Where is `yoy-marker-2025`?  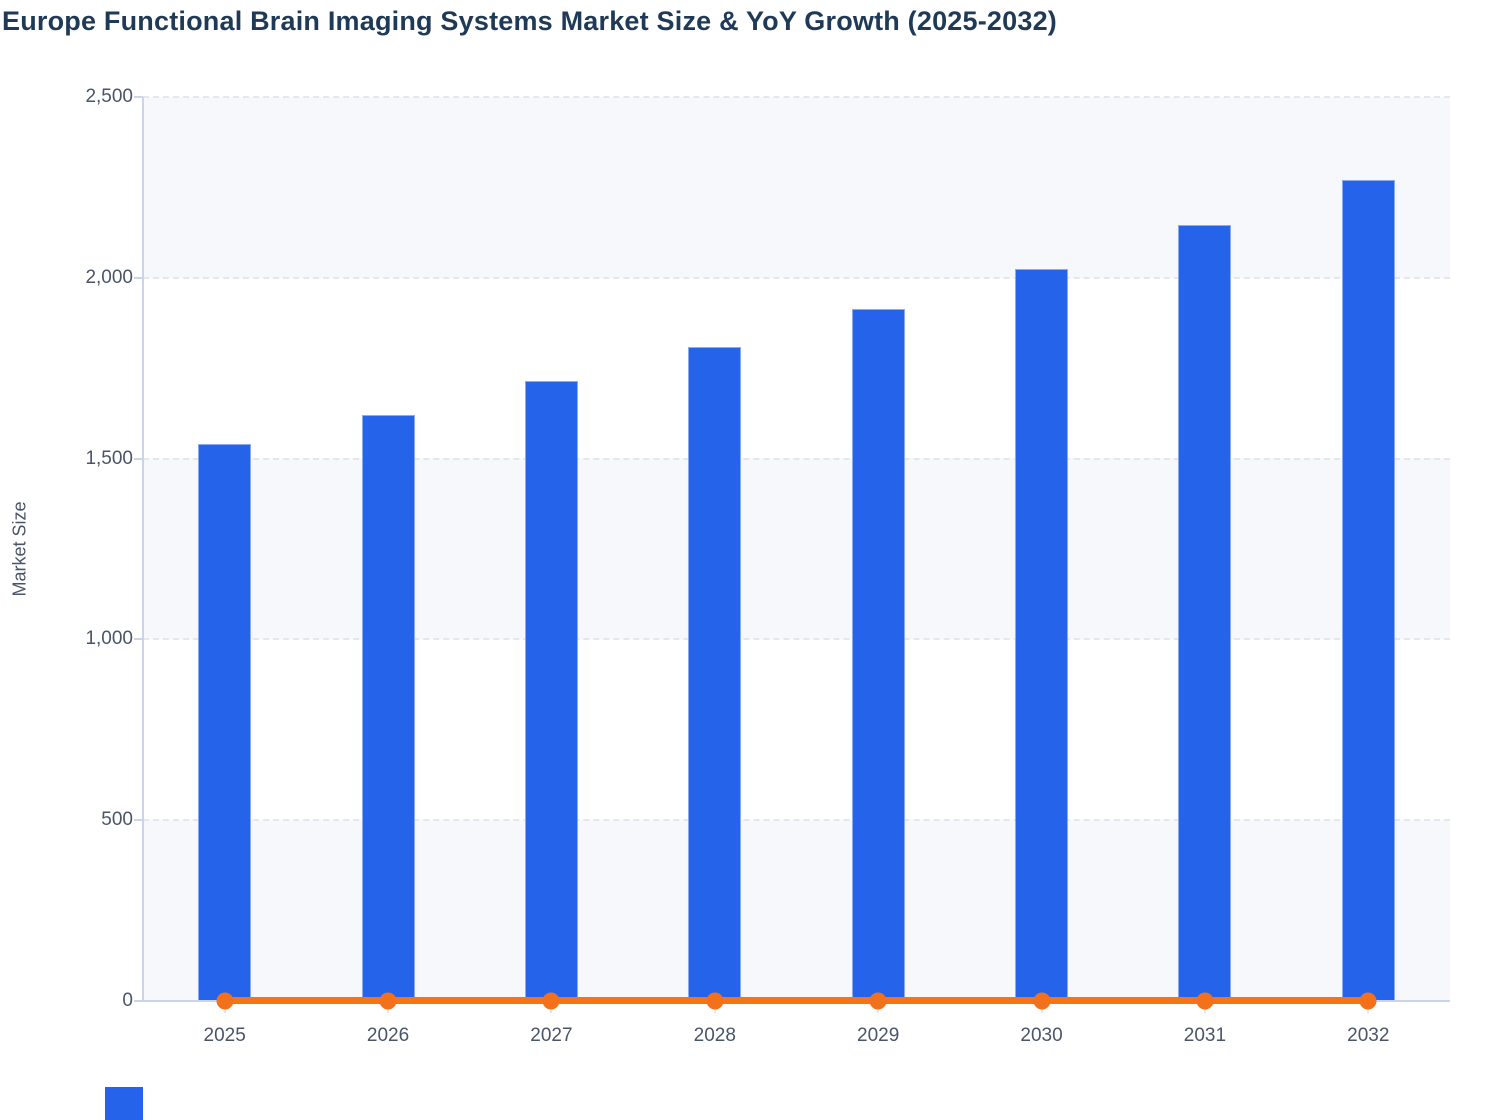 yoy-marker-2025 is located at coordinates (225, 1000).